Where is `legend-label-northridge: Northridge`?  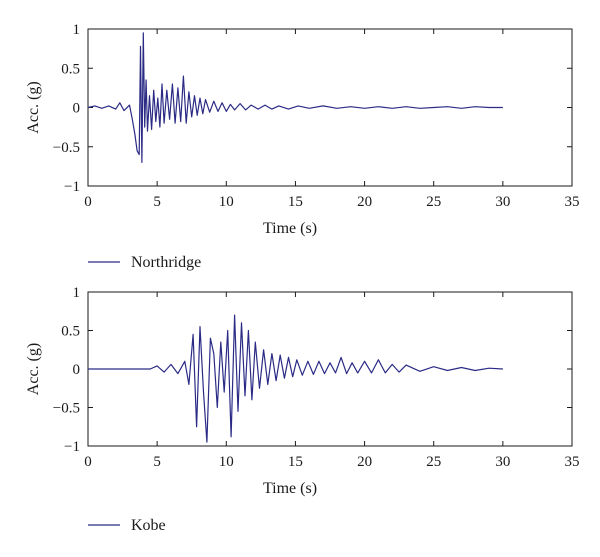 legend-label-northridge: Northridge is located at coordinates (166, 262).